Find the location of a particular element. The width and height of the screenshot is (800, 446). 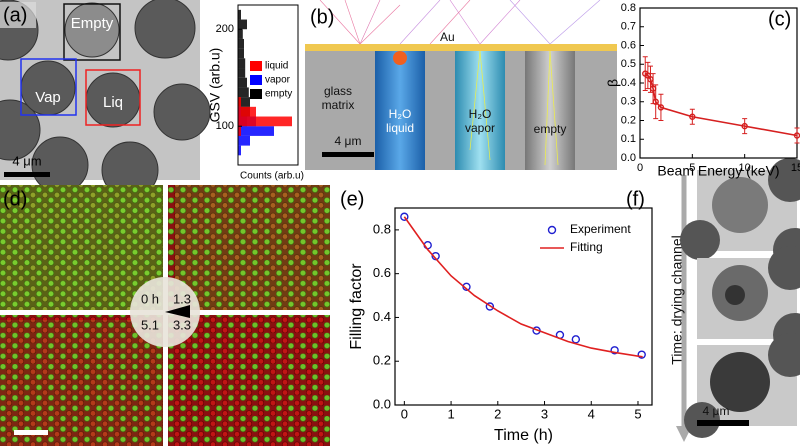

panel-f-image: (f) Time: drying channel 4 μm is located at coordinates (713, 300).